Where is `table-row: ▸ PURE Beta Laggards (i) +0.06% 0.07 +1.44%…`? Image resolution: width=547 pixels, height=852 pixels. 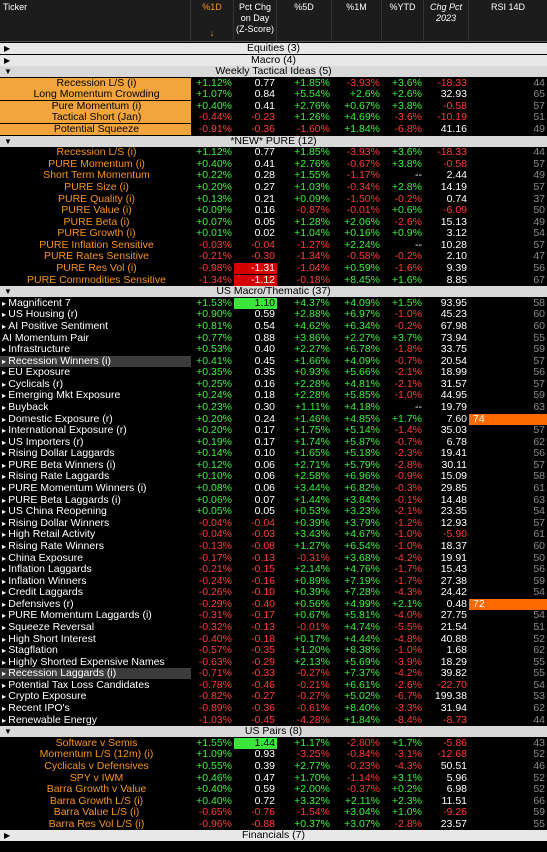
table-row: ▸ PURE Beta Laggards (i) +0.06% 0.07 +1.44%… is located at coordinates (273, 500).